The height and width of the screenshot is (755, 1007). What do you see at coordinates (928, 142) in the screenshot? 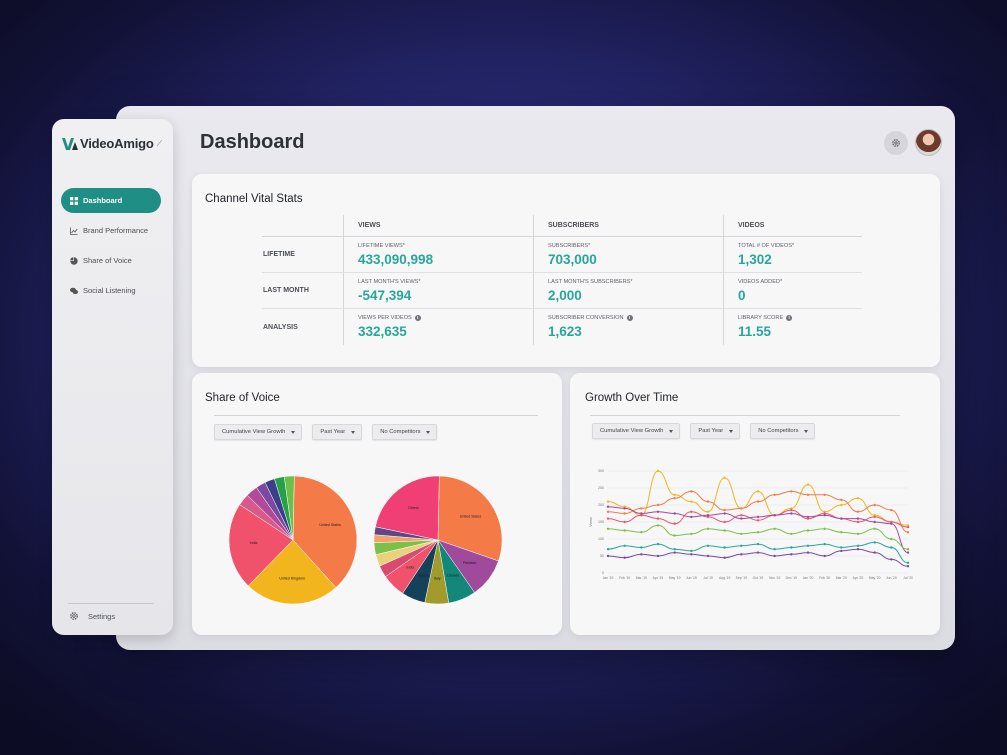
I see `user-avatar` at bounding box center [928, 142].